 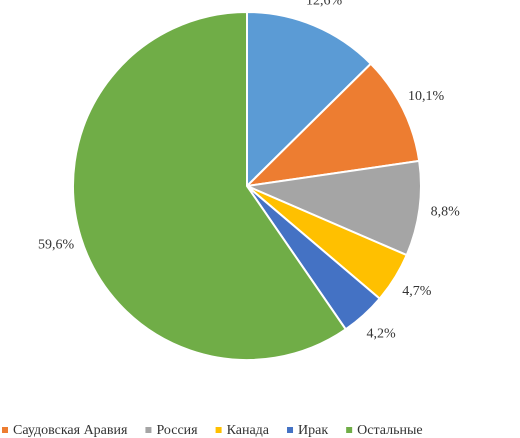 What do you see at coordinates (177, 430) in the screenshot?
I see `legend-label: Россия` at bounding box center [177, 430].